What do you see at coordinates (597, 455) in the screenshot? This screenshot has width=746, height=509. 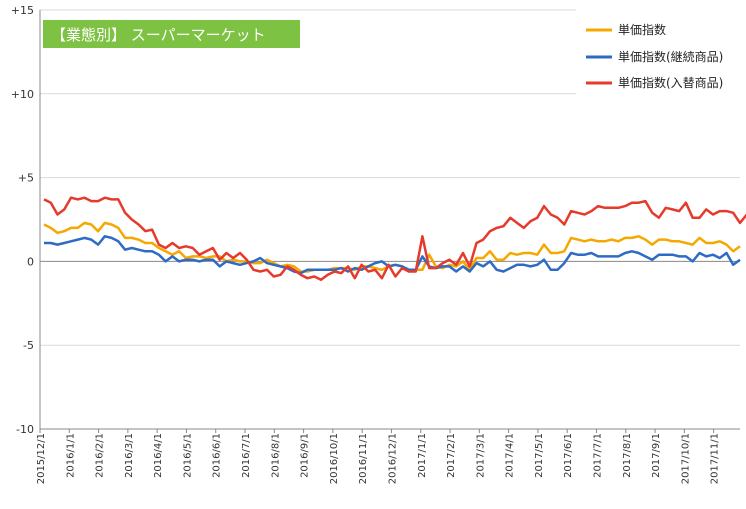 I see `x-tick-label: 2017/7/1` at bounding box center [597, 455].